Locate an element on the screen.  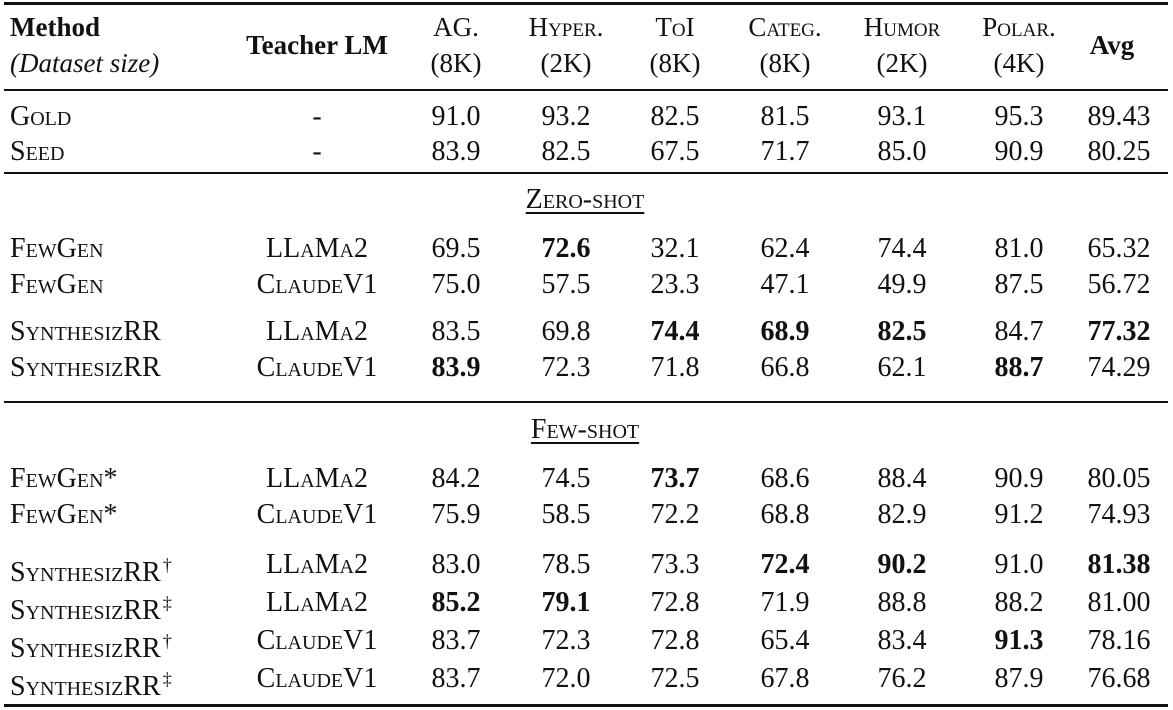
cell-ag: 83.0 is located at coordinates (456, 564).